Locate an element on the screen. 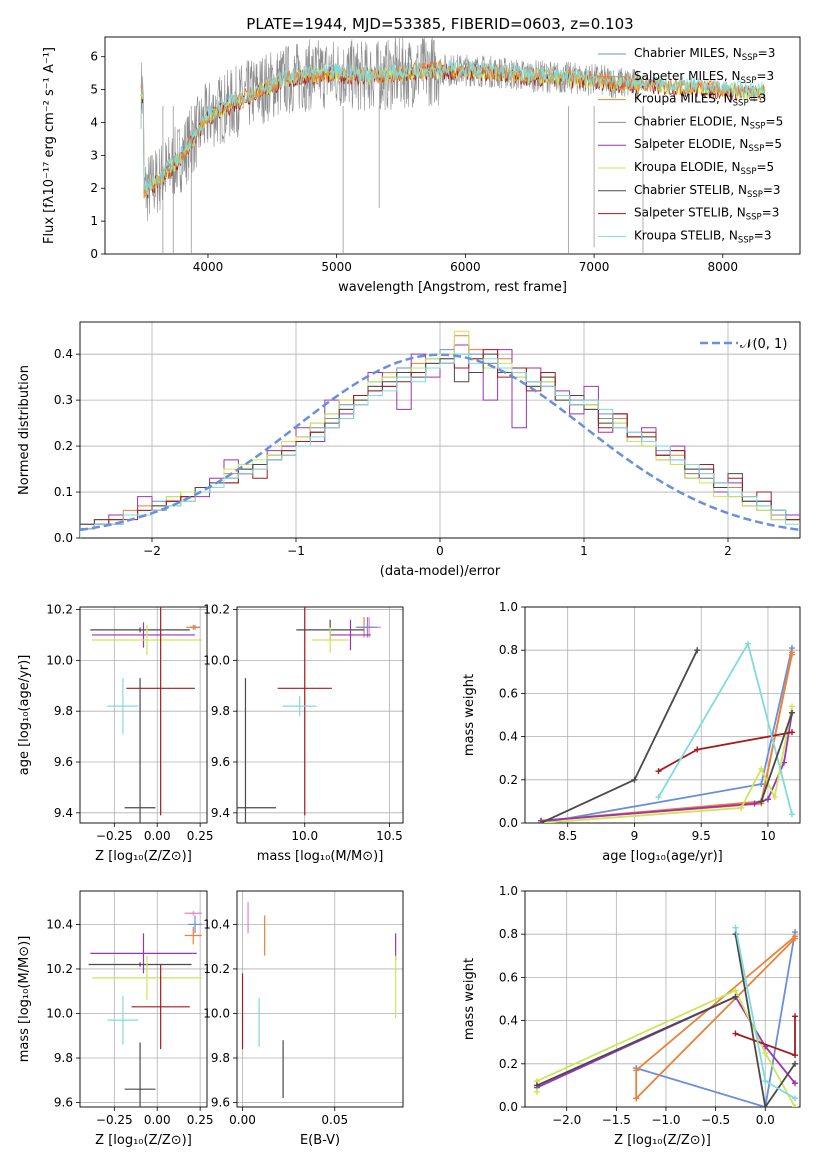  y-axis-label: age [log₁₀(age/yr)] is located at coordinates (24, 715).